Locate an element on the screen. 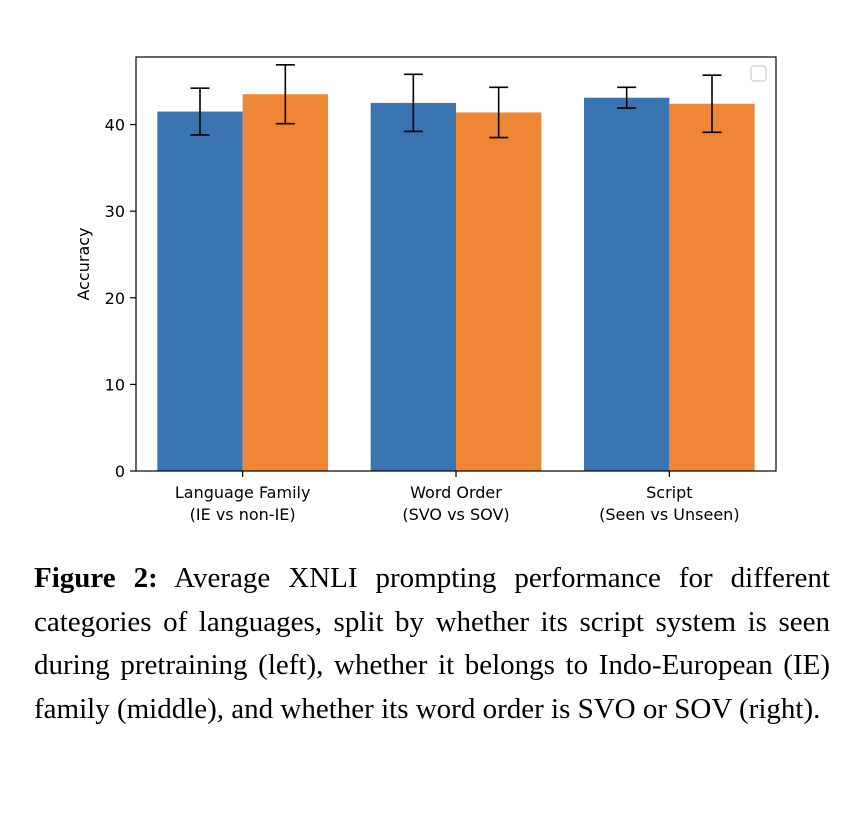  x-tick-label-line2: (IE vs non-IE) is located at coordinates (243, 514).